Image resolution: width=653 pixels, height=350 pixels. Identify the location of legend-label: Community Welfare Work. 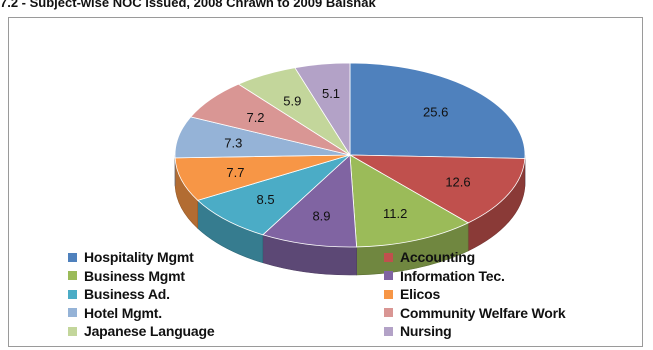
(483, 312).